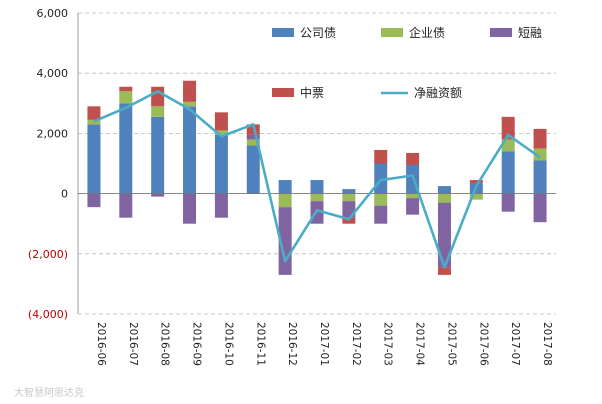 The image size is (602, 404). Describe the element at coordinates (228, 344) in the screenshot. I see `x-tick-label: 2016-10` at that location.